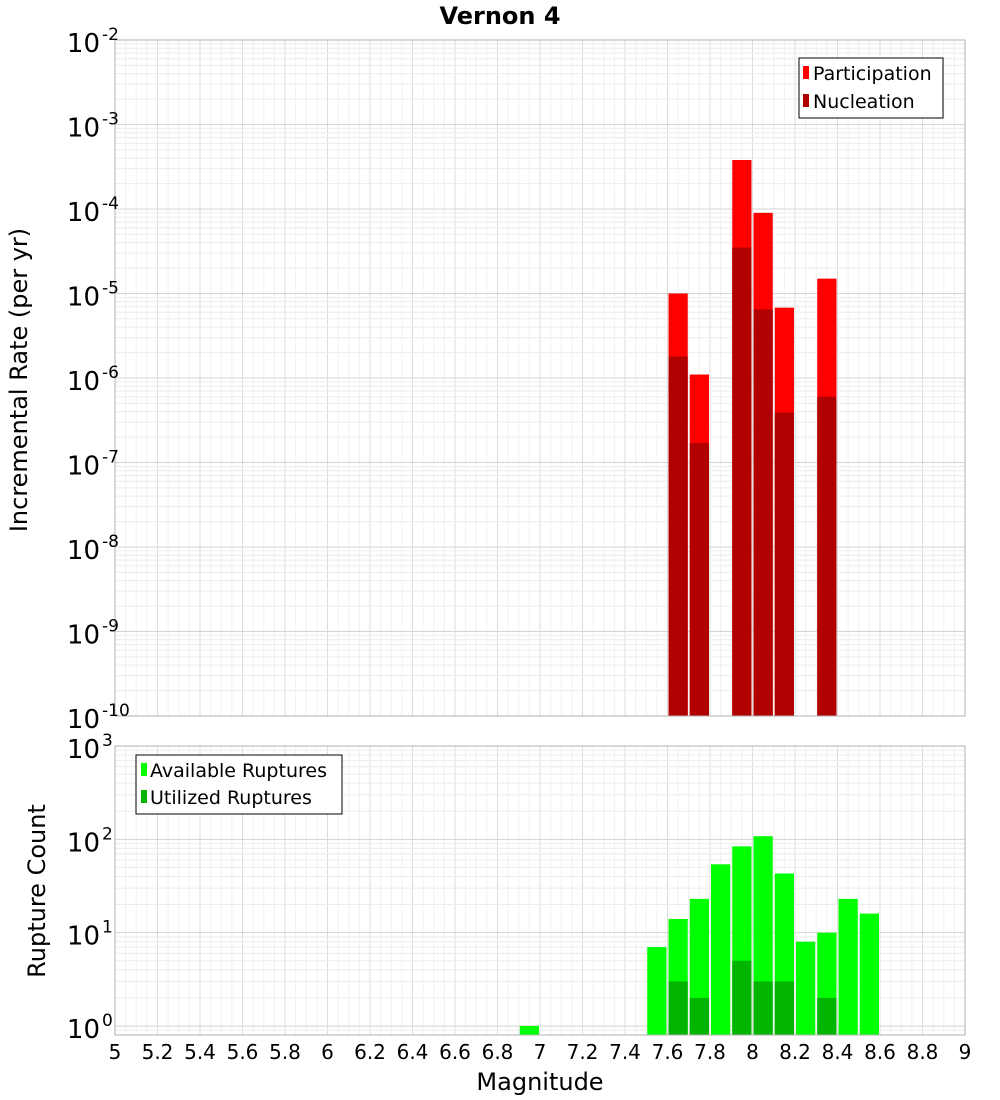 This screenshot has height=1100, width=1000. What do you see at coordinates (872, 74) in the screenshot?
I see `legend-label-participation: Participation` at bounding box center [872, 74].